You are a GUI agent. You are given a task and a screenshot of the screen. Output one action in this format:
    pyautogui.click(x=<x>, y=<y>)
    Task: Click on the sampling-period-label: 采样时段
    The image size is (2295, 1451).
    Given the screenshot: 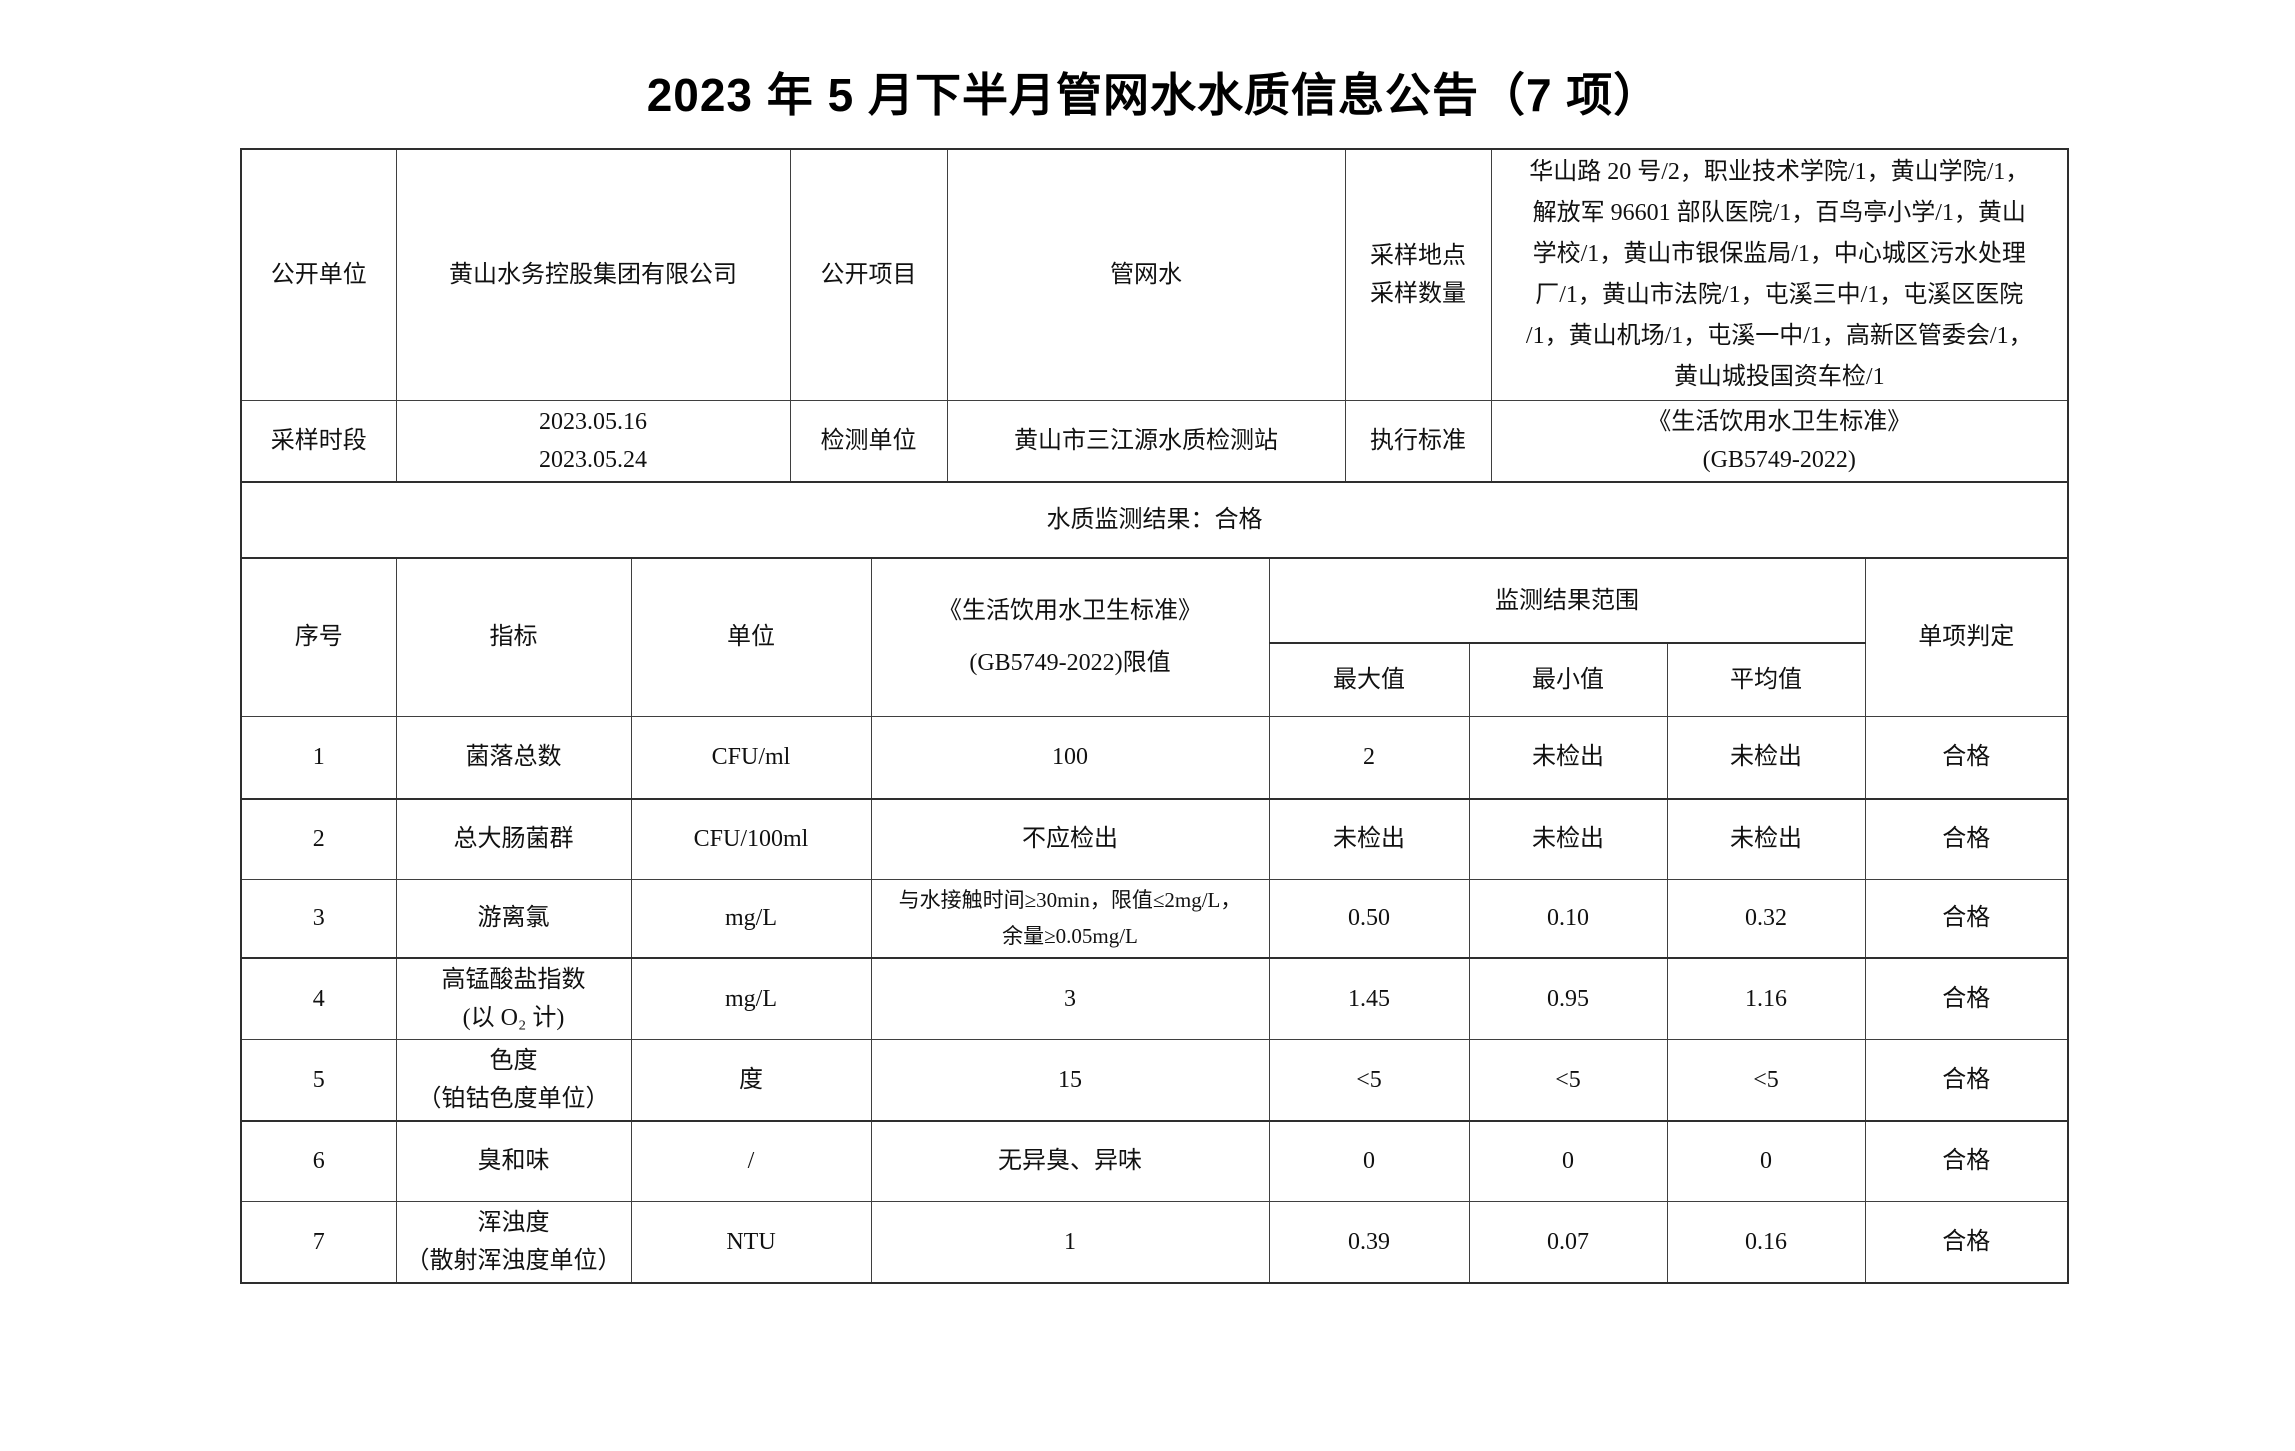 What is the action you would take?
    pyautogui.click(x=318, y=441)
    